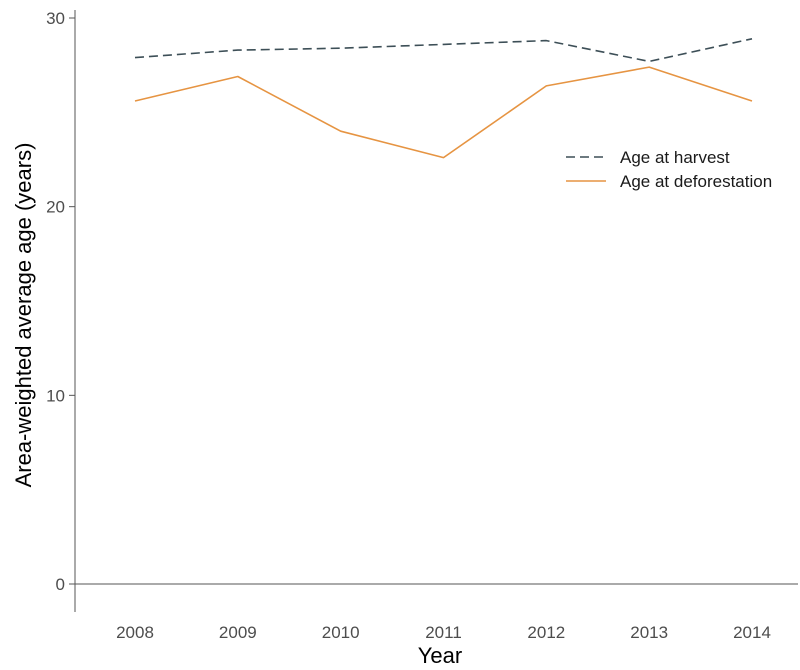 Image resolution: width=800 pixels, height=670 pixels. Describe the element at coordinates (55, 395) in the screenshot. I see `y-tick-label-10: 10` at that location.